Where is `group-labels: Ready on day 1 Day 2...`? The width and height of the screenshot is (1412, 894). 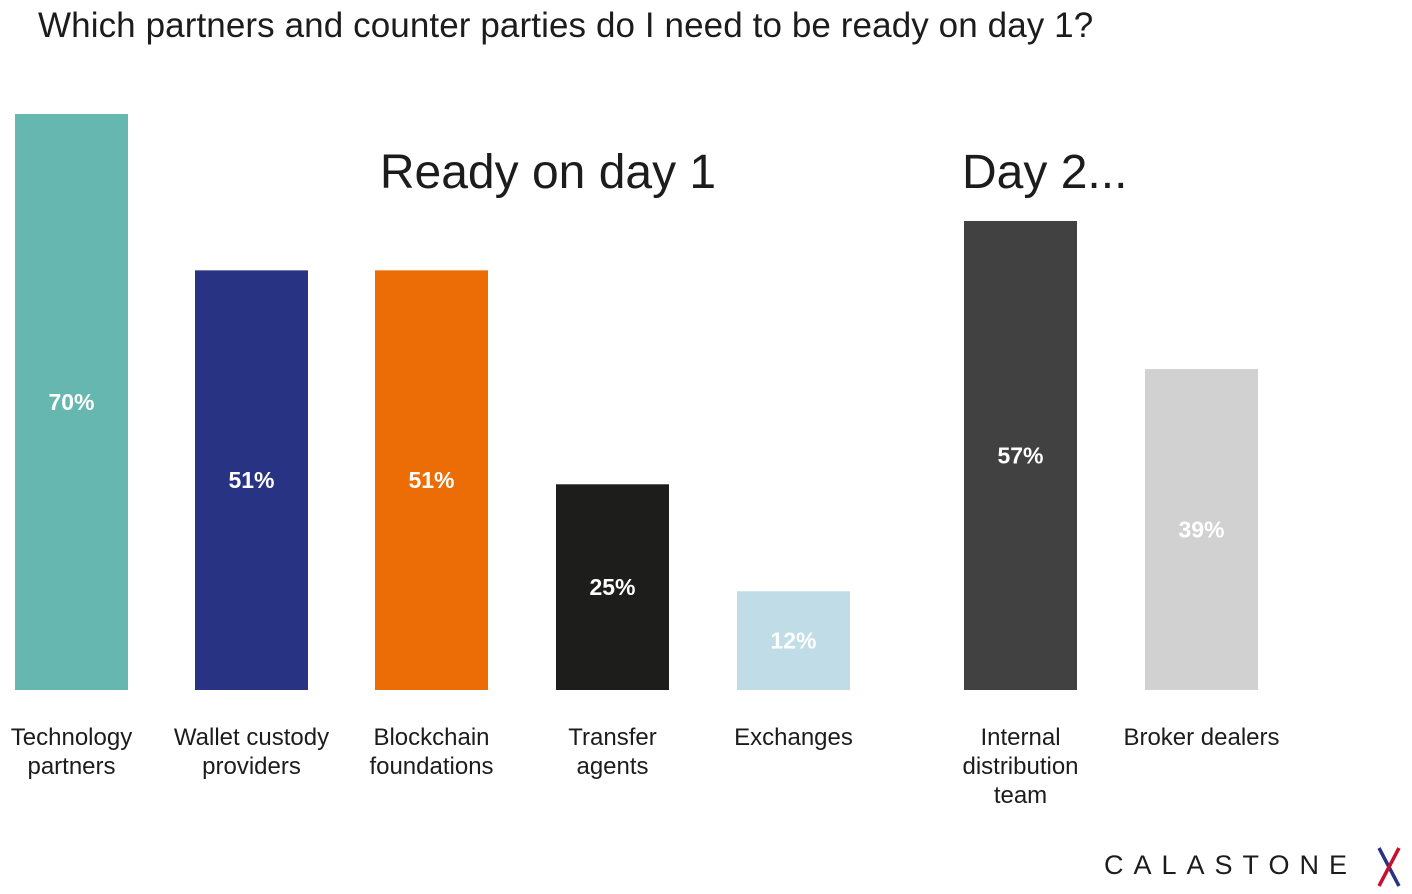 group-labels: Ready on day 1 Day 2... is located at coordinates (754, 172).